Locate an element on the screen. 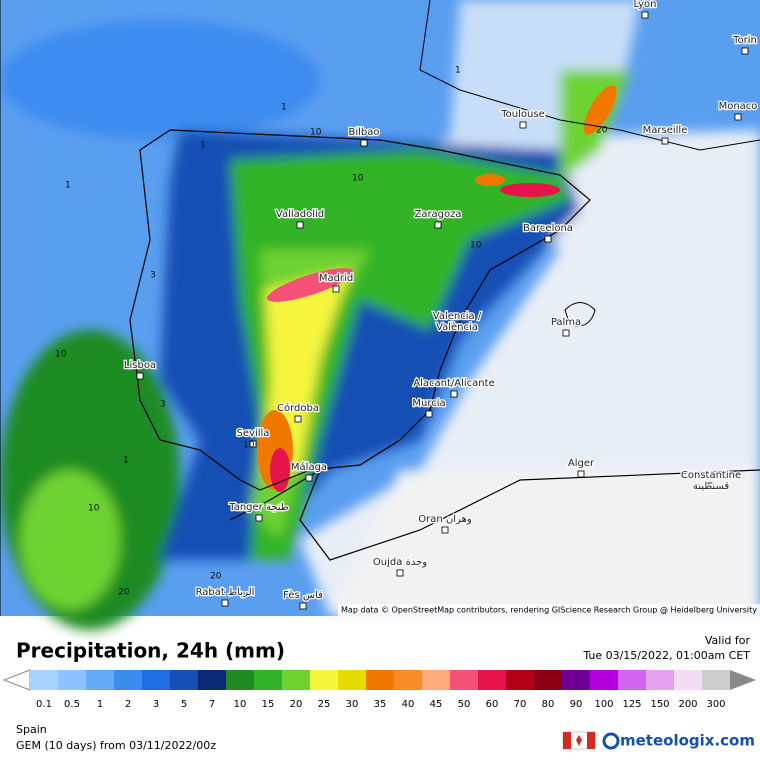 The width and height of the screenshot is (760, 764). legend-label: 50 is located at coordinates (464, 704).